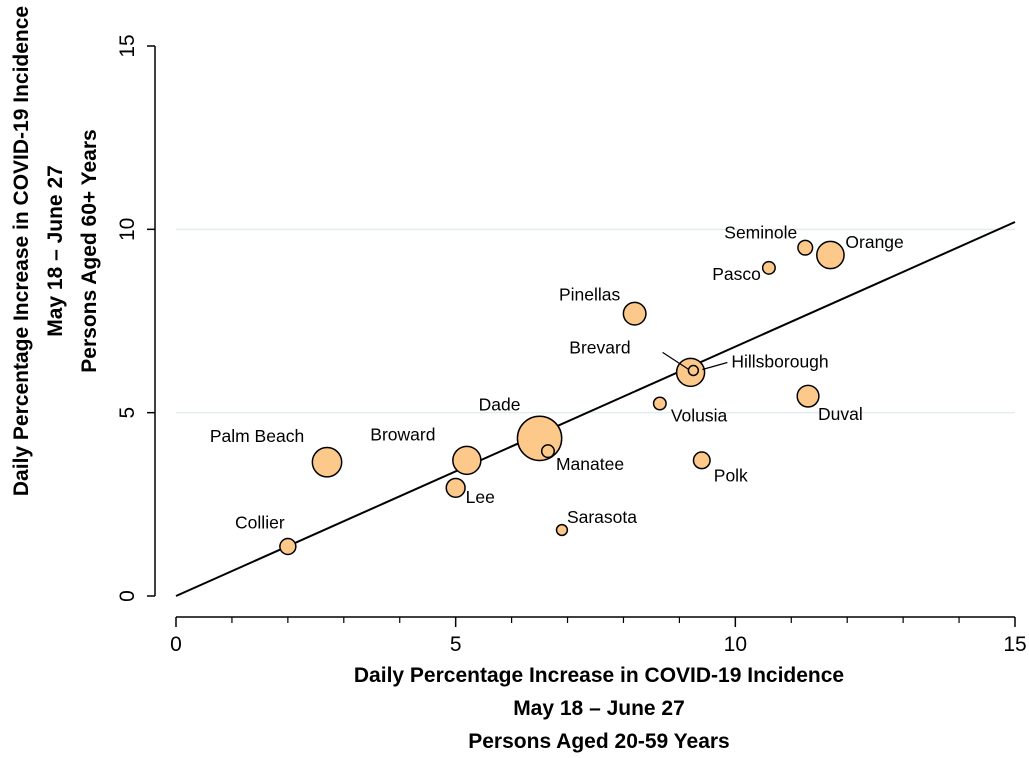 Image resolution: width=1029 pixels, height=758 pixels. I want to click on leader-line-hillsborough, so click(715, 366).